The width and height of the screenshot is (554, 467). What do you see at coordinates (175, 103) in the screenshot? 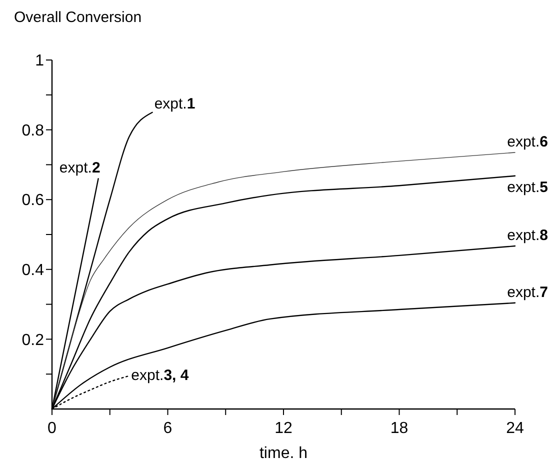
I see `series-label: expt.1` at bounding box center [175, 103].